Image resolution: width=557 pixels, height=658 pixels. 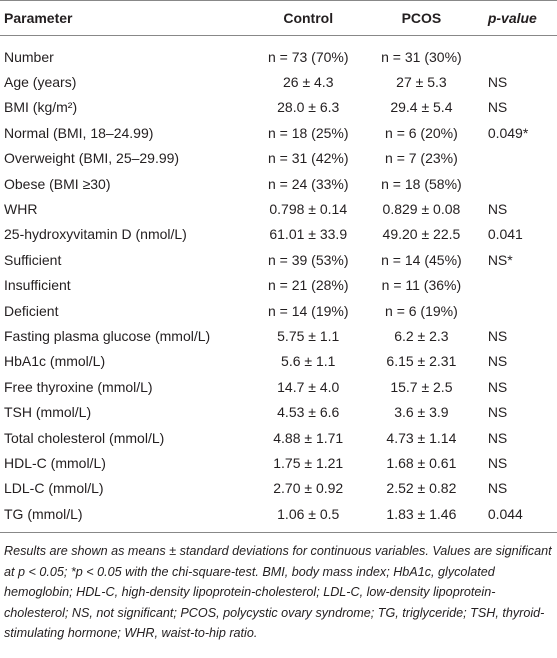 What do you see at coordinates (55, 462) in the screenshot?
I see `table-cell: HDL-C (mmol/L)` at bounding box center [55, 462].